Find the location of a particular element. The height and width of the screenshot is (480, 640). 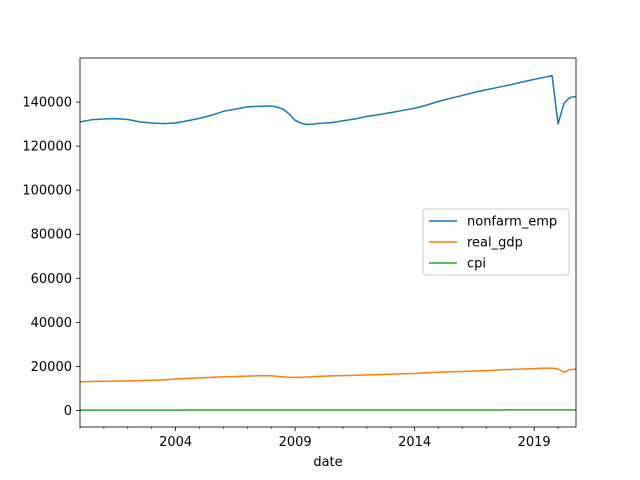

y-tick-label: 100000 is located at coordinates (47, 191).